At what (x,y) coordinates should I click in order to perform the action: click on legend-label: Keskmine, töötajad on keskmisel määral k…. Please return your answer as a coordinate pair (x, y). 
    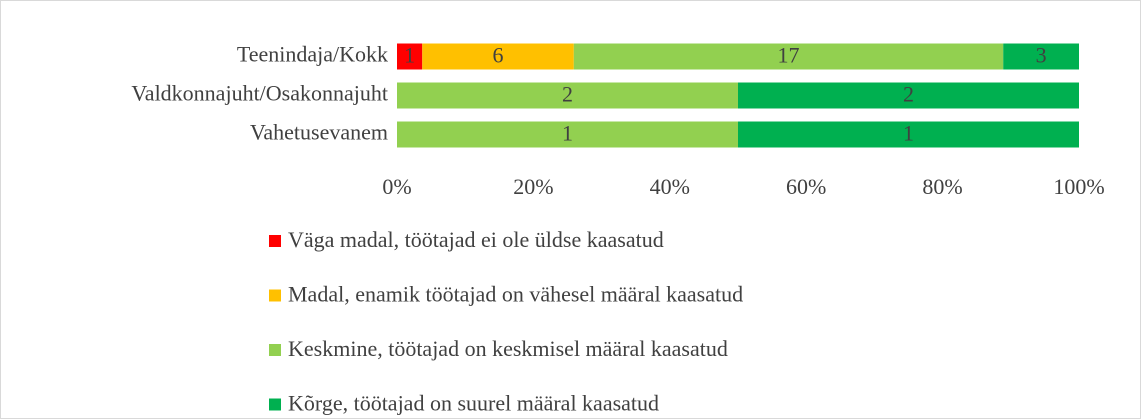
    Looking at the image, I should click on (508, 348).